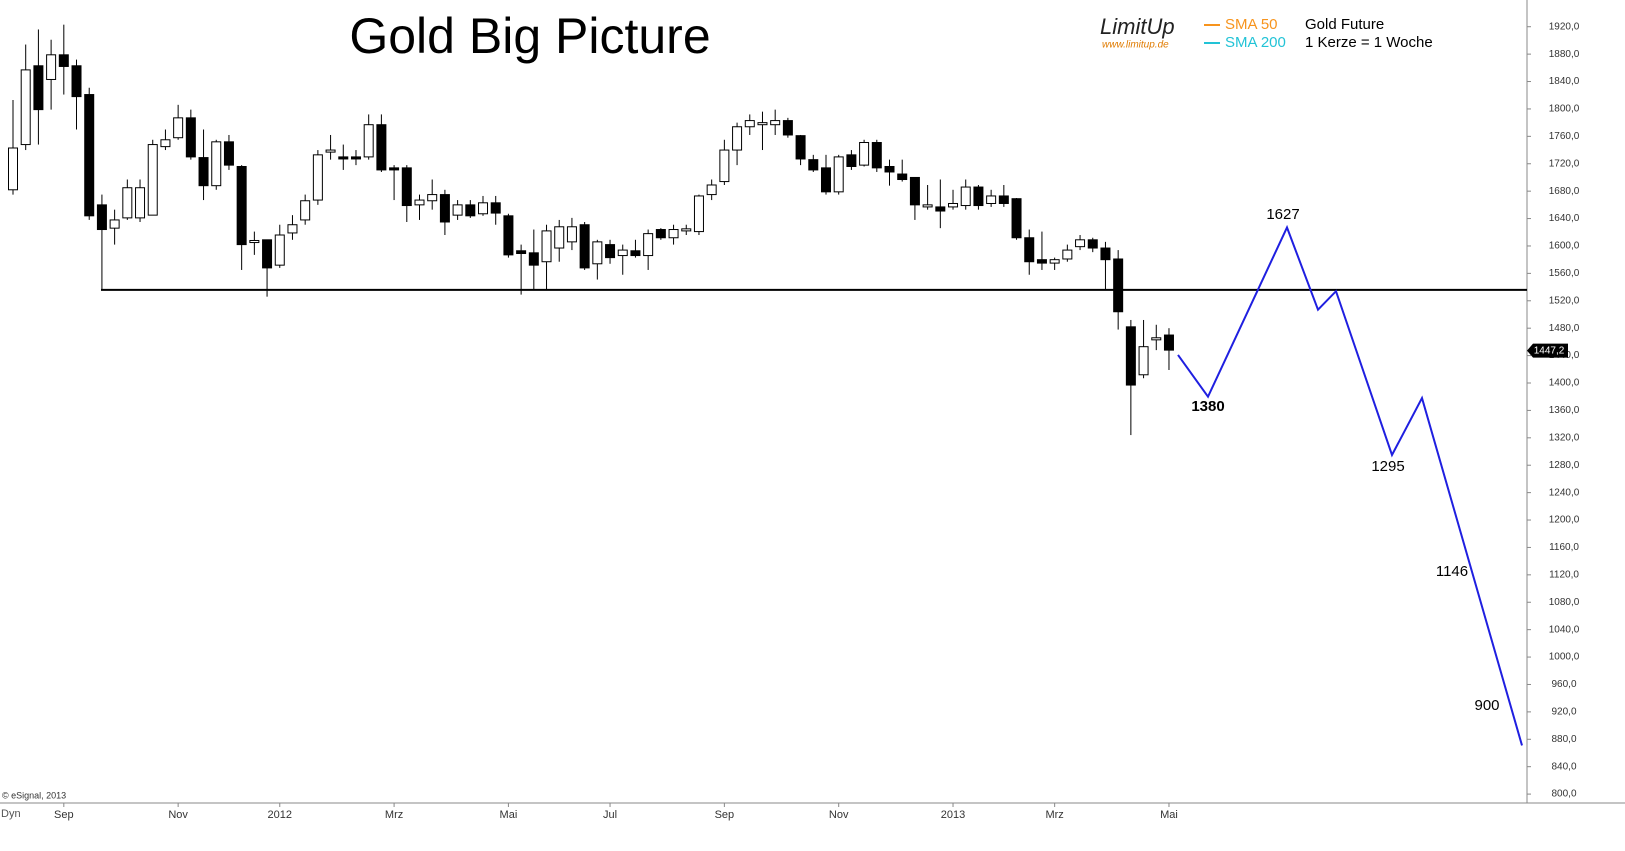 Image resolution: width=1625 pixels, height=851 pixels. Describe the element at coordinates (1564, 465) in the screenshot. I see `y-tick-label: 1280,0` at that location.